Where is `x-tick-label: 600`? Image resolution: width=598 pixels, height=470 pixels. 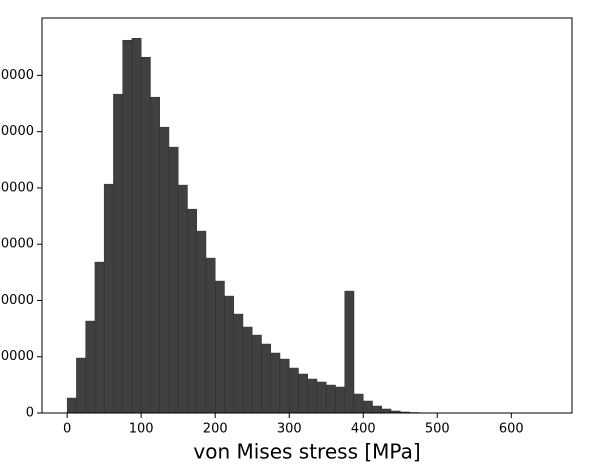 x-tick-label: 600 is located at coordinates (511, 429).